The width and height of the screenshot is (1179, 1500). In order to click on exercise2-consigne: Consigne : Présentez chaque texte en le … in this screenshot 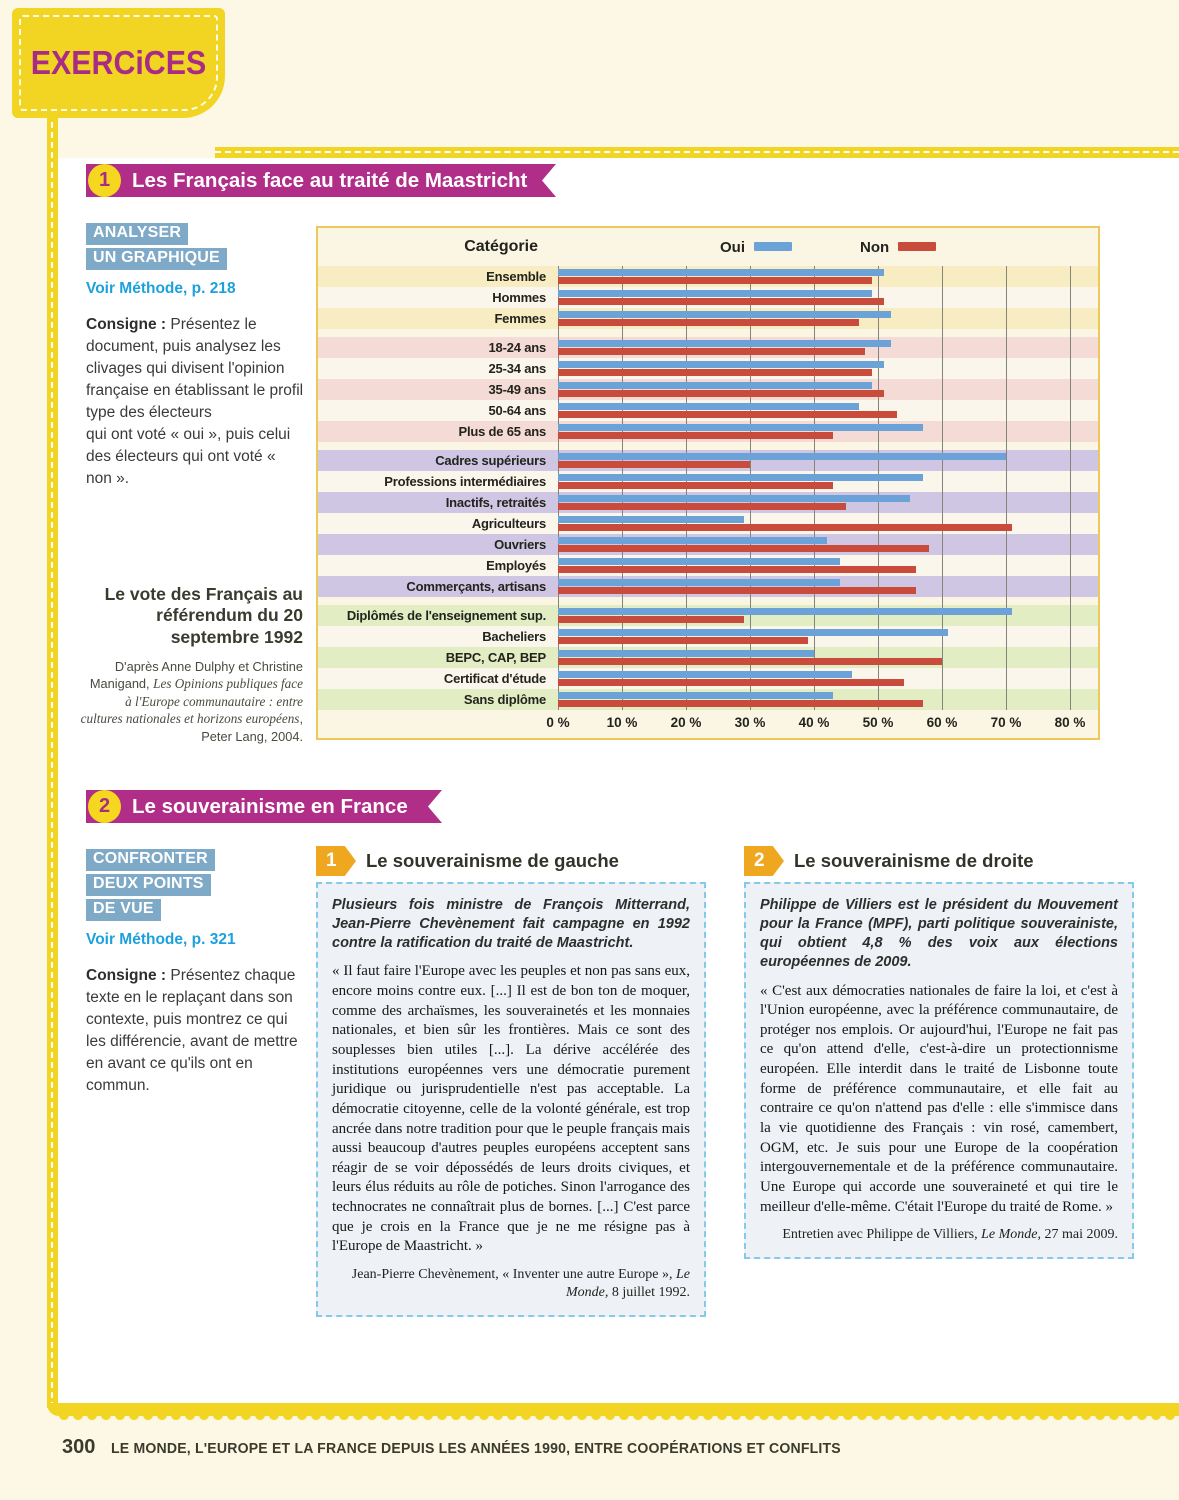, I will do `click(195, 1031)`.